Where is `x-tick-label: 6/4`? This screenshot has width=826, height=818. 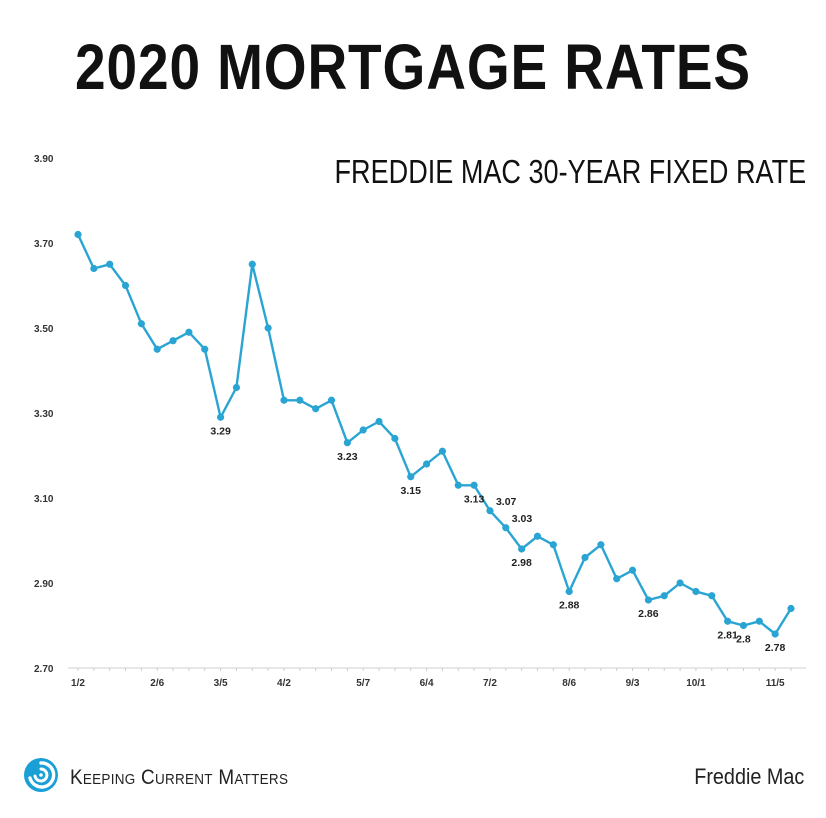
x-tick-label: 6/4 is located at coordinates (427, 683).